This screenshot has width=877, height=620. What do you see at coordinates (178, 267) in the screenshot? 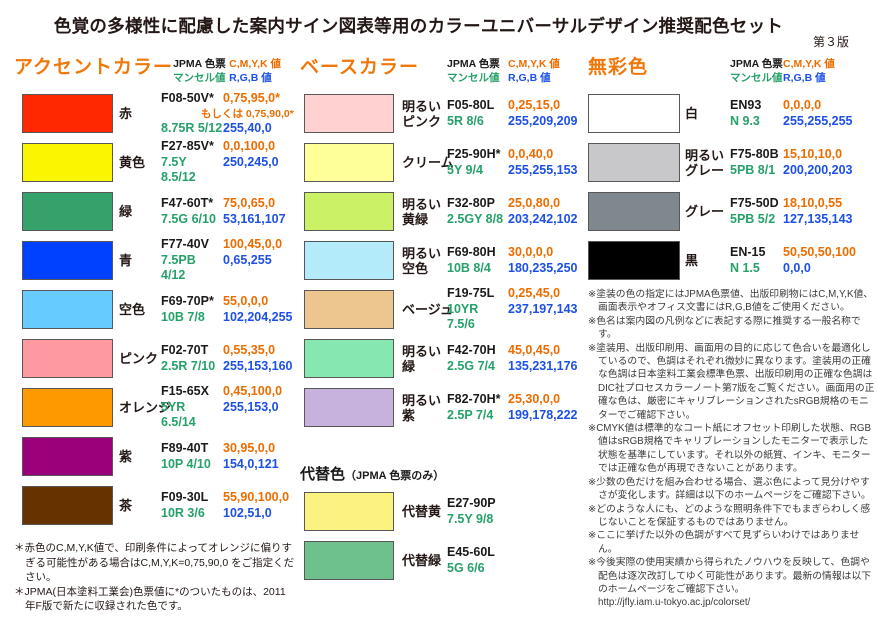
I see `munsell-value: 7.5PB 4/12` at bounding box center [178, 267].